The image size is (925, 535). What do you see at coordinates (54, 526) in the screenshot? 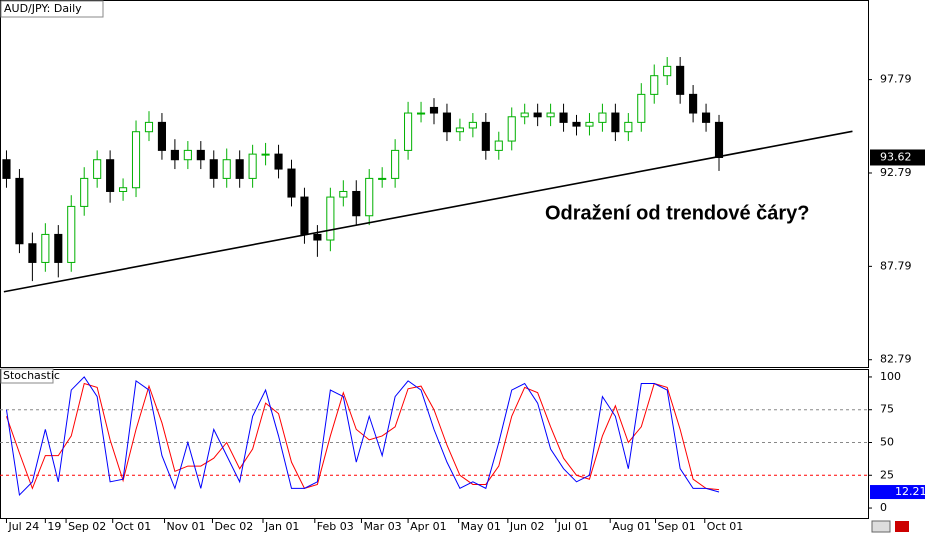
I see `x-tick-label: 19` at bounding box center [54, 526].